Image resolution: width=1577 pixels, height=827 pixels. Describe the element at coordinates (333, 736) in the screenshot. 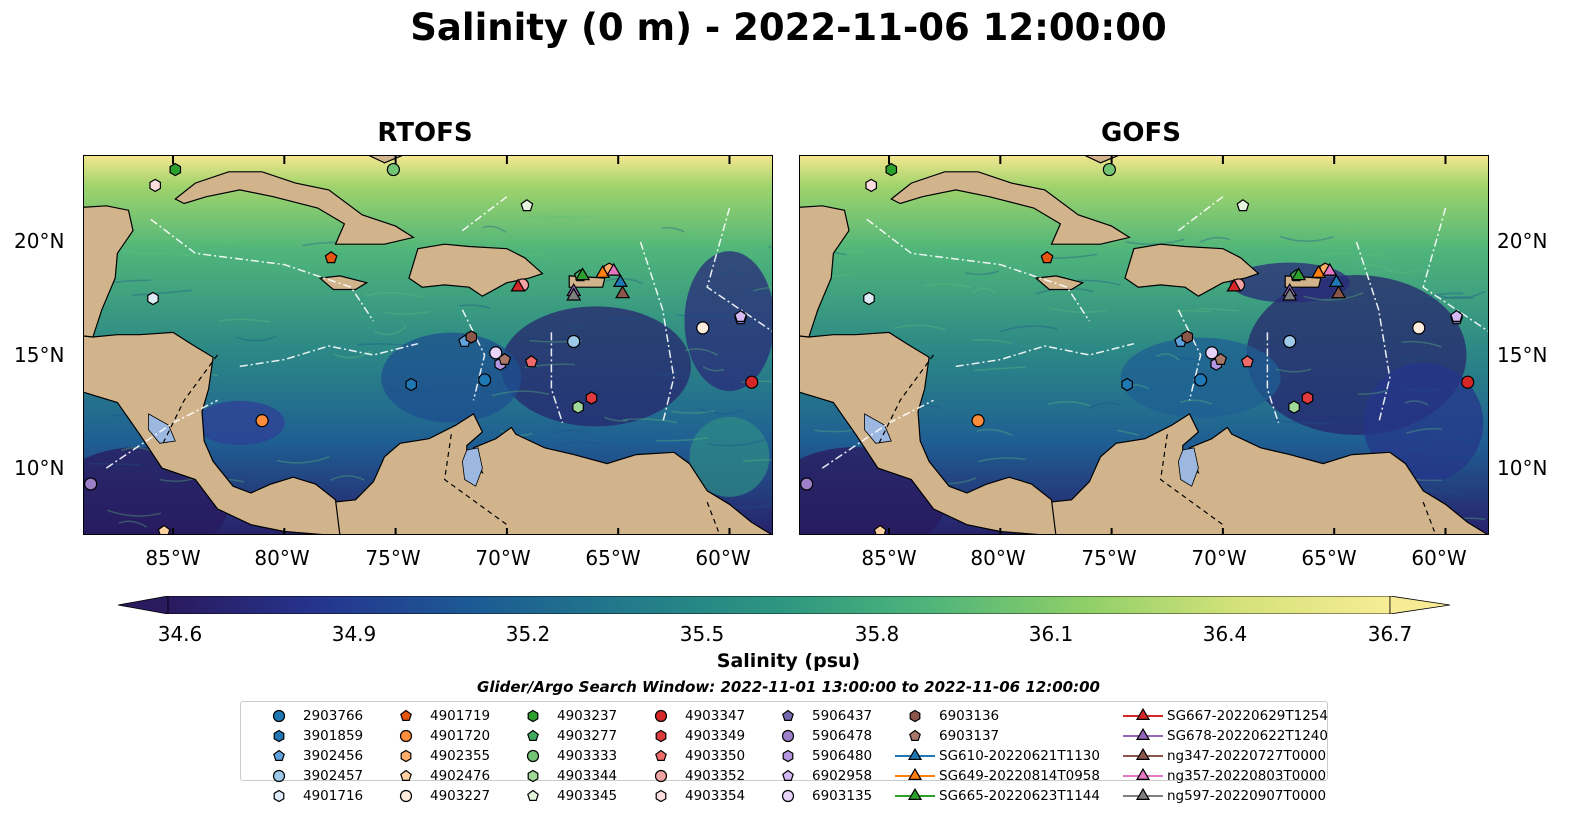

I see `legend-label: 3901859` at that location.